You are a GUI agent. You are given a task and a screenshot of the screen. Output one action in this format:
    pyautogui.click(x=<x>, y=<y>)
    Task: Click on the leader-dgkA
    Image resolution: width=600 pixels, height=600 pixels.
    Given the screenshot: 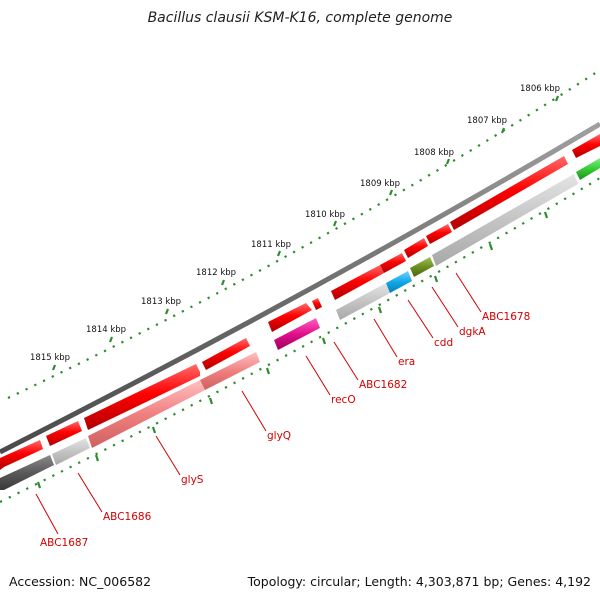 What is the action you would take?
    pyautogui.click(x=445, y=307)
    